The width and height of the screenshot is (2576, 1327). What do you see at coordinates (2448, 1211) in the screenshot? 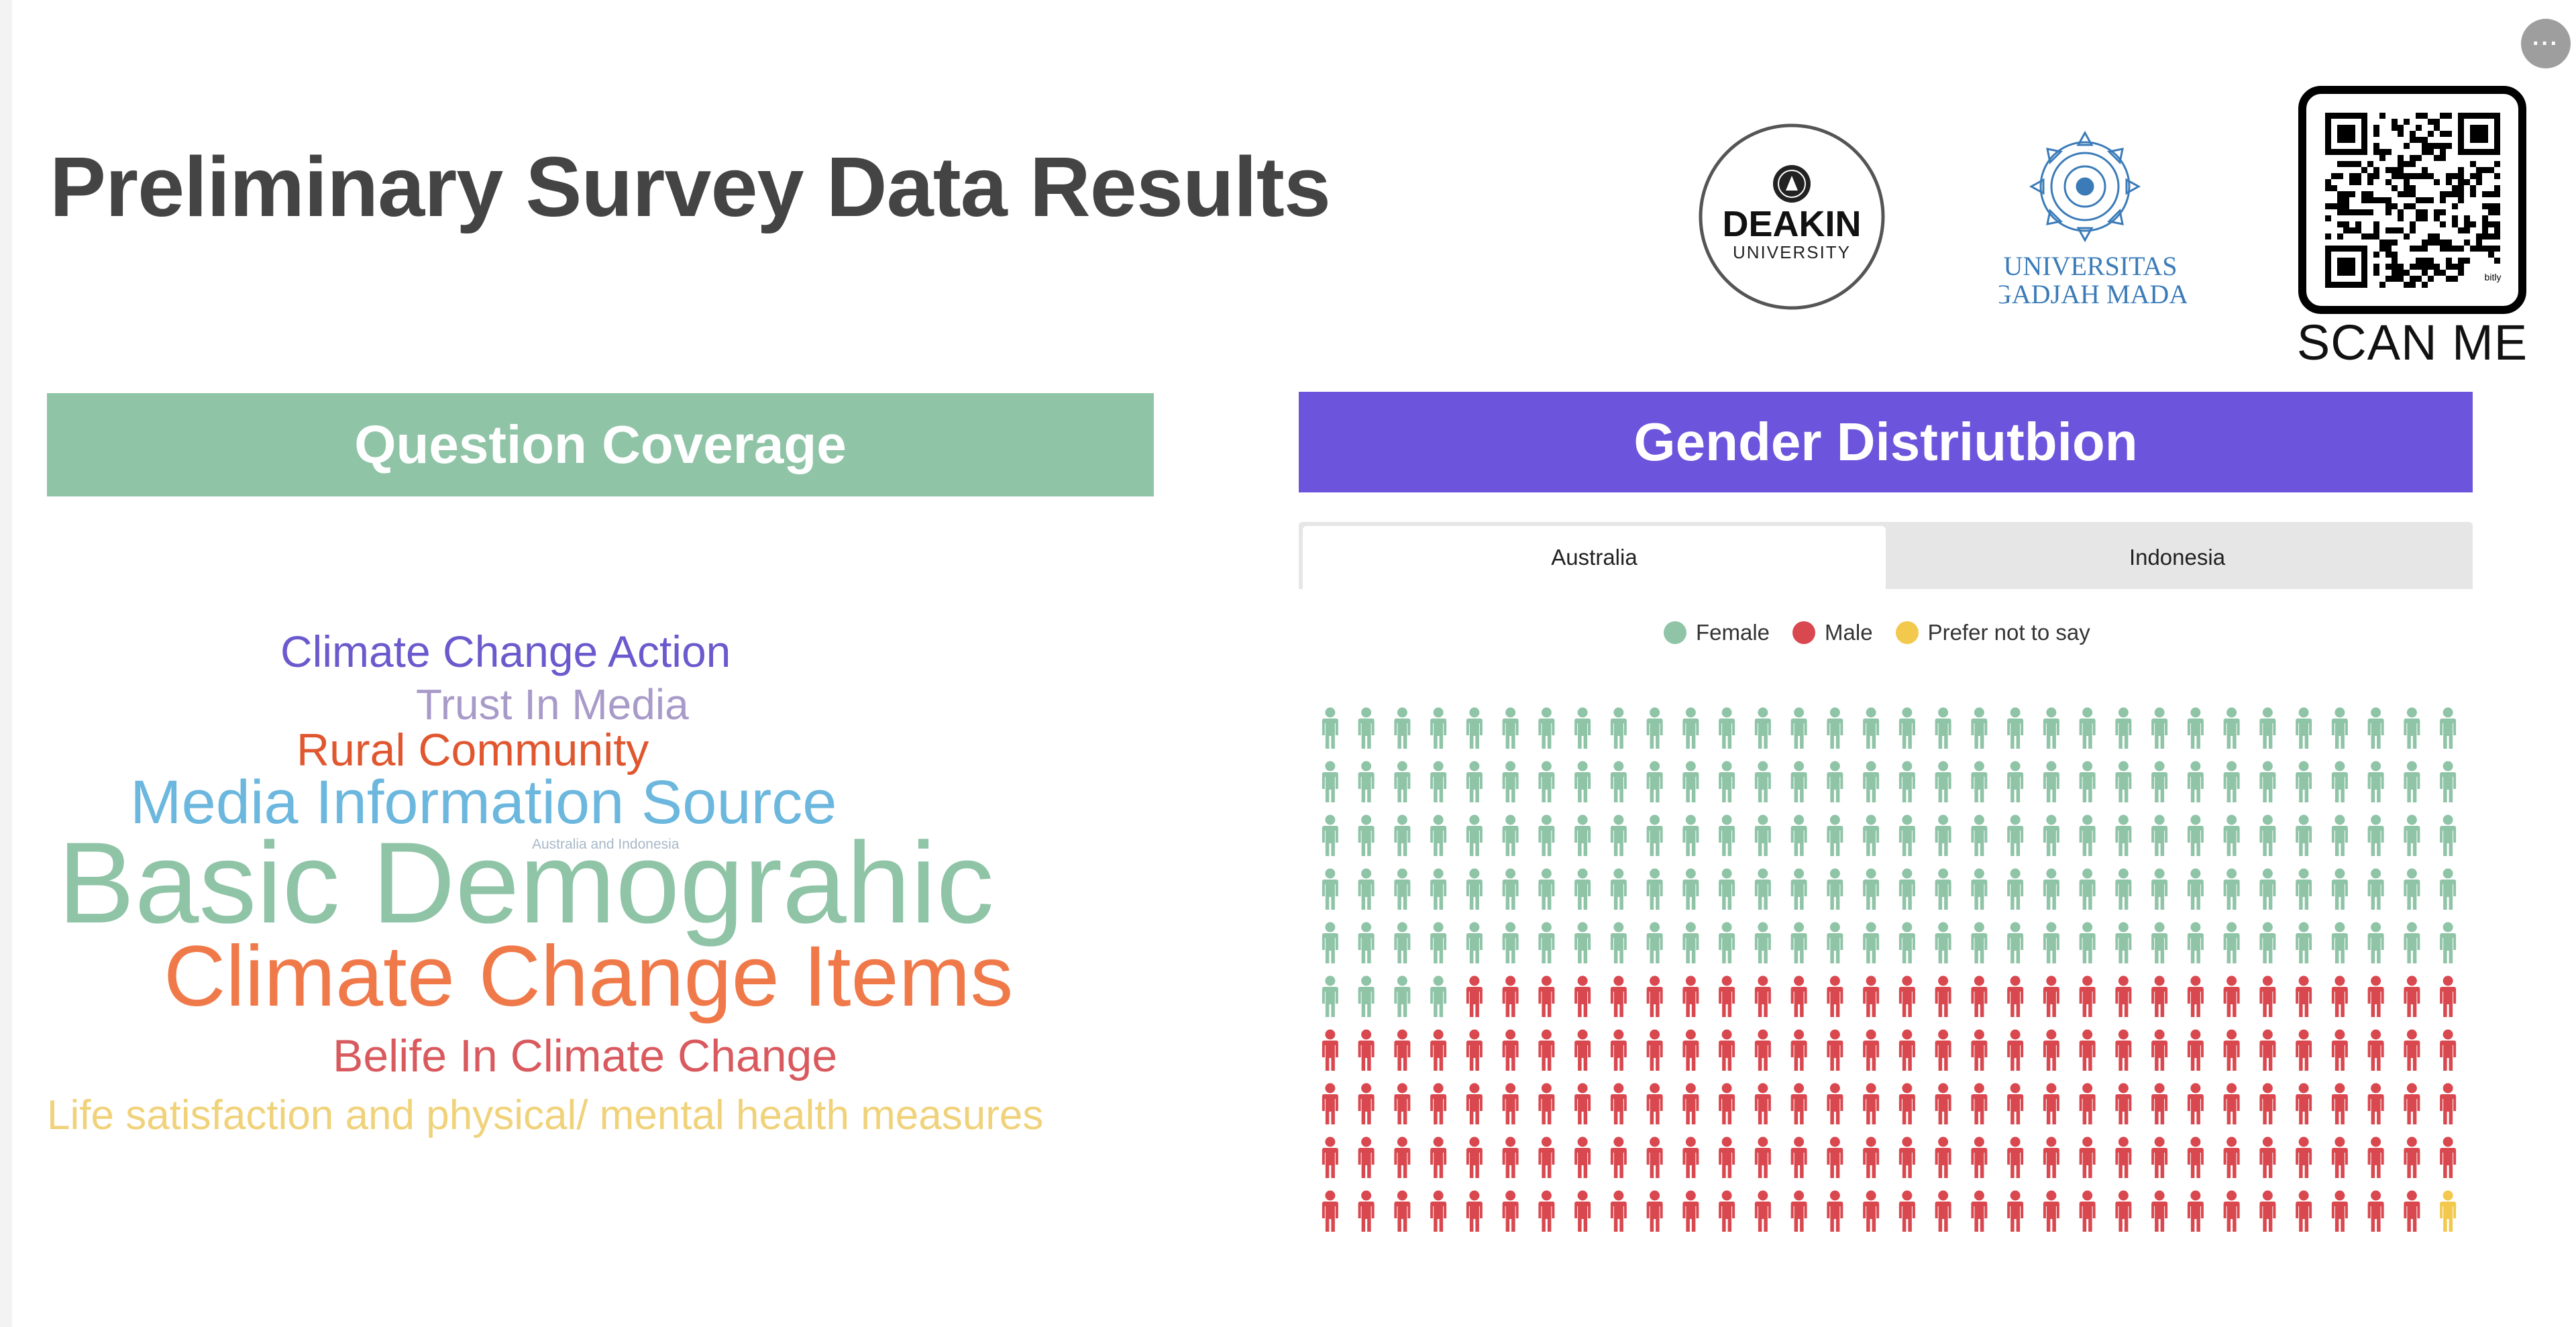
I see `person-icon-prefer-not-to-say` at bounding box center [2448, 1211].